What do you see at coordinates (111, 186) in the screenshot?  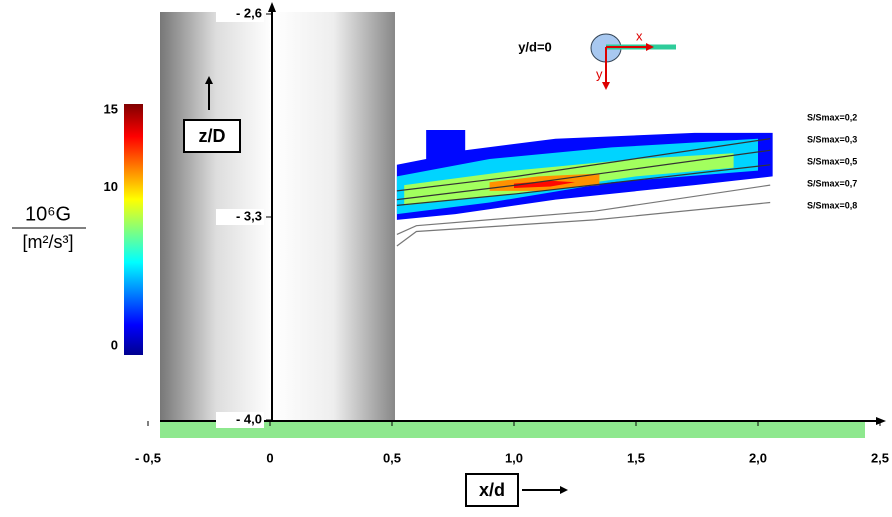 I see `colorbar-tick-label: 10` at bounding box center [111, 186].